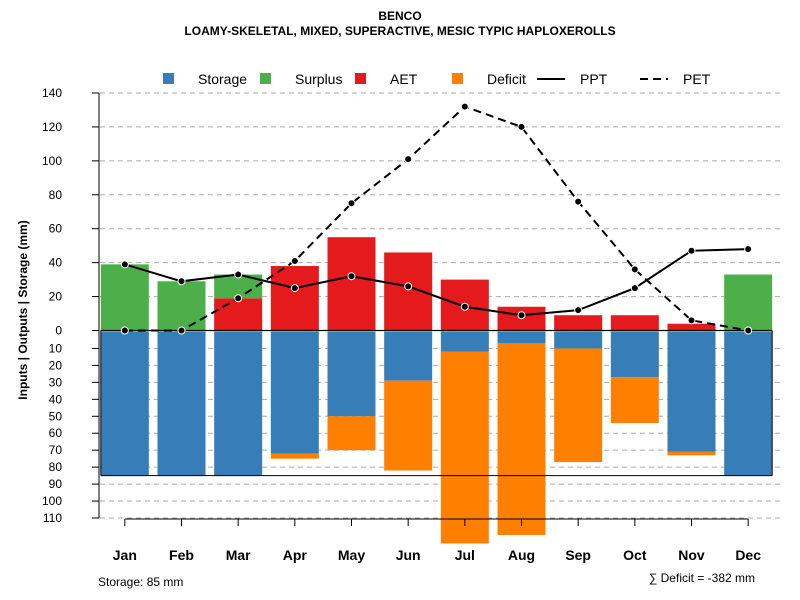 The image size is (800, 600). I want to click on legend-label-ppt: PPT, so click(594, 79).